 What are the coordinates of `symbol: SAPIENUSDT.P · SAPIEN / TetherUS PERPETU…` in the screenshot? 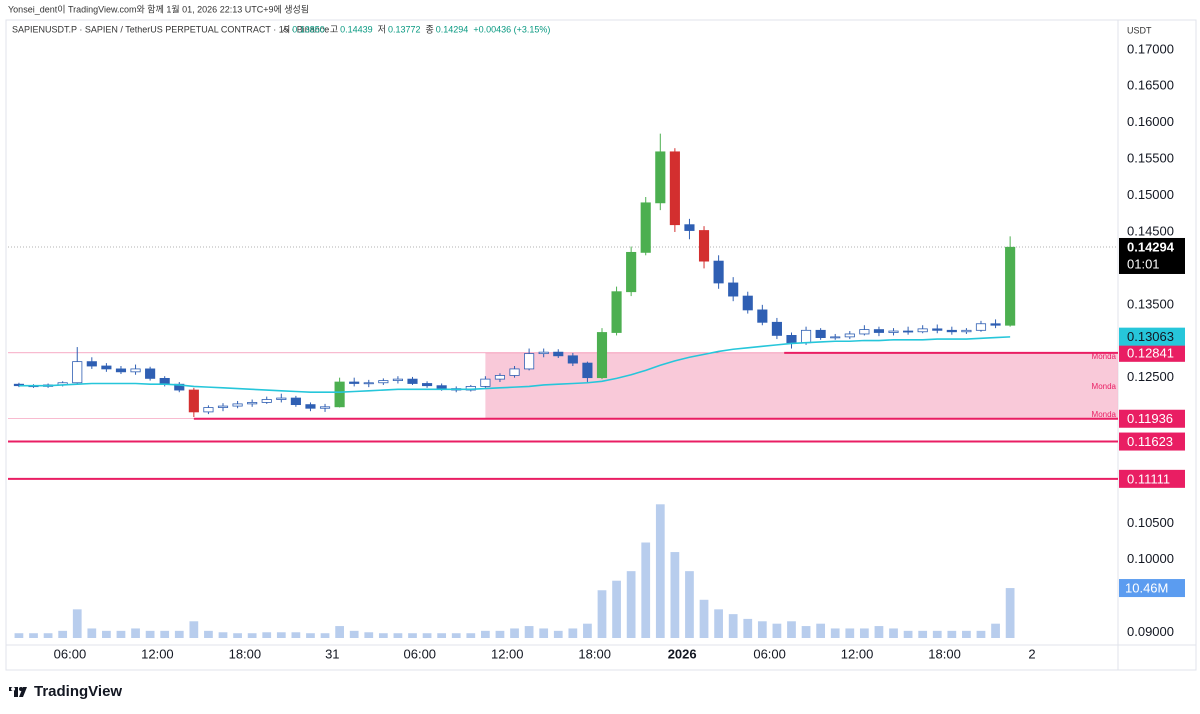 It's located at (170, 29).